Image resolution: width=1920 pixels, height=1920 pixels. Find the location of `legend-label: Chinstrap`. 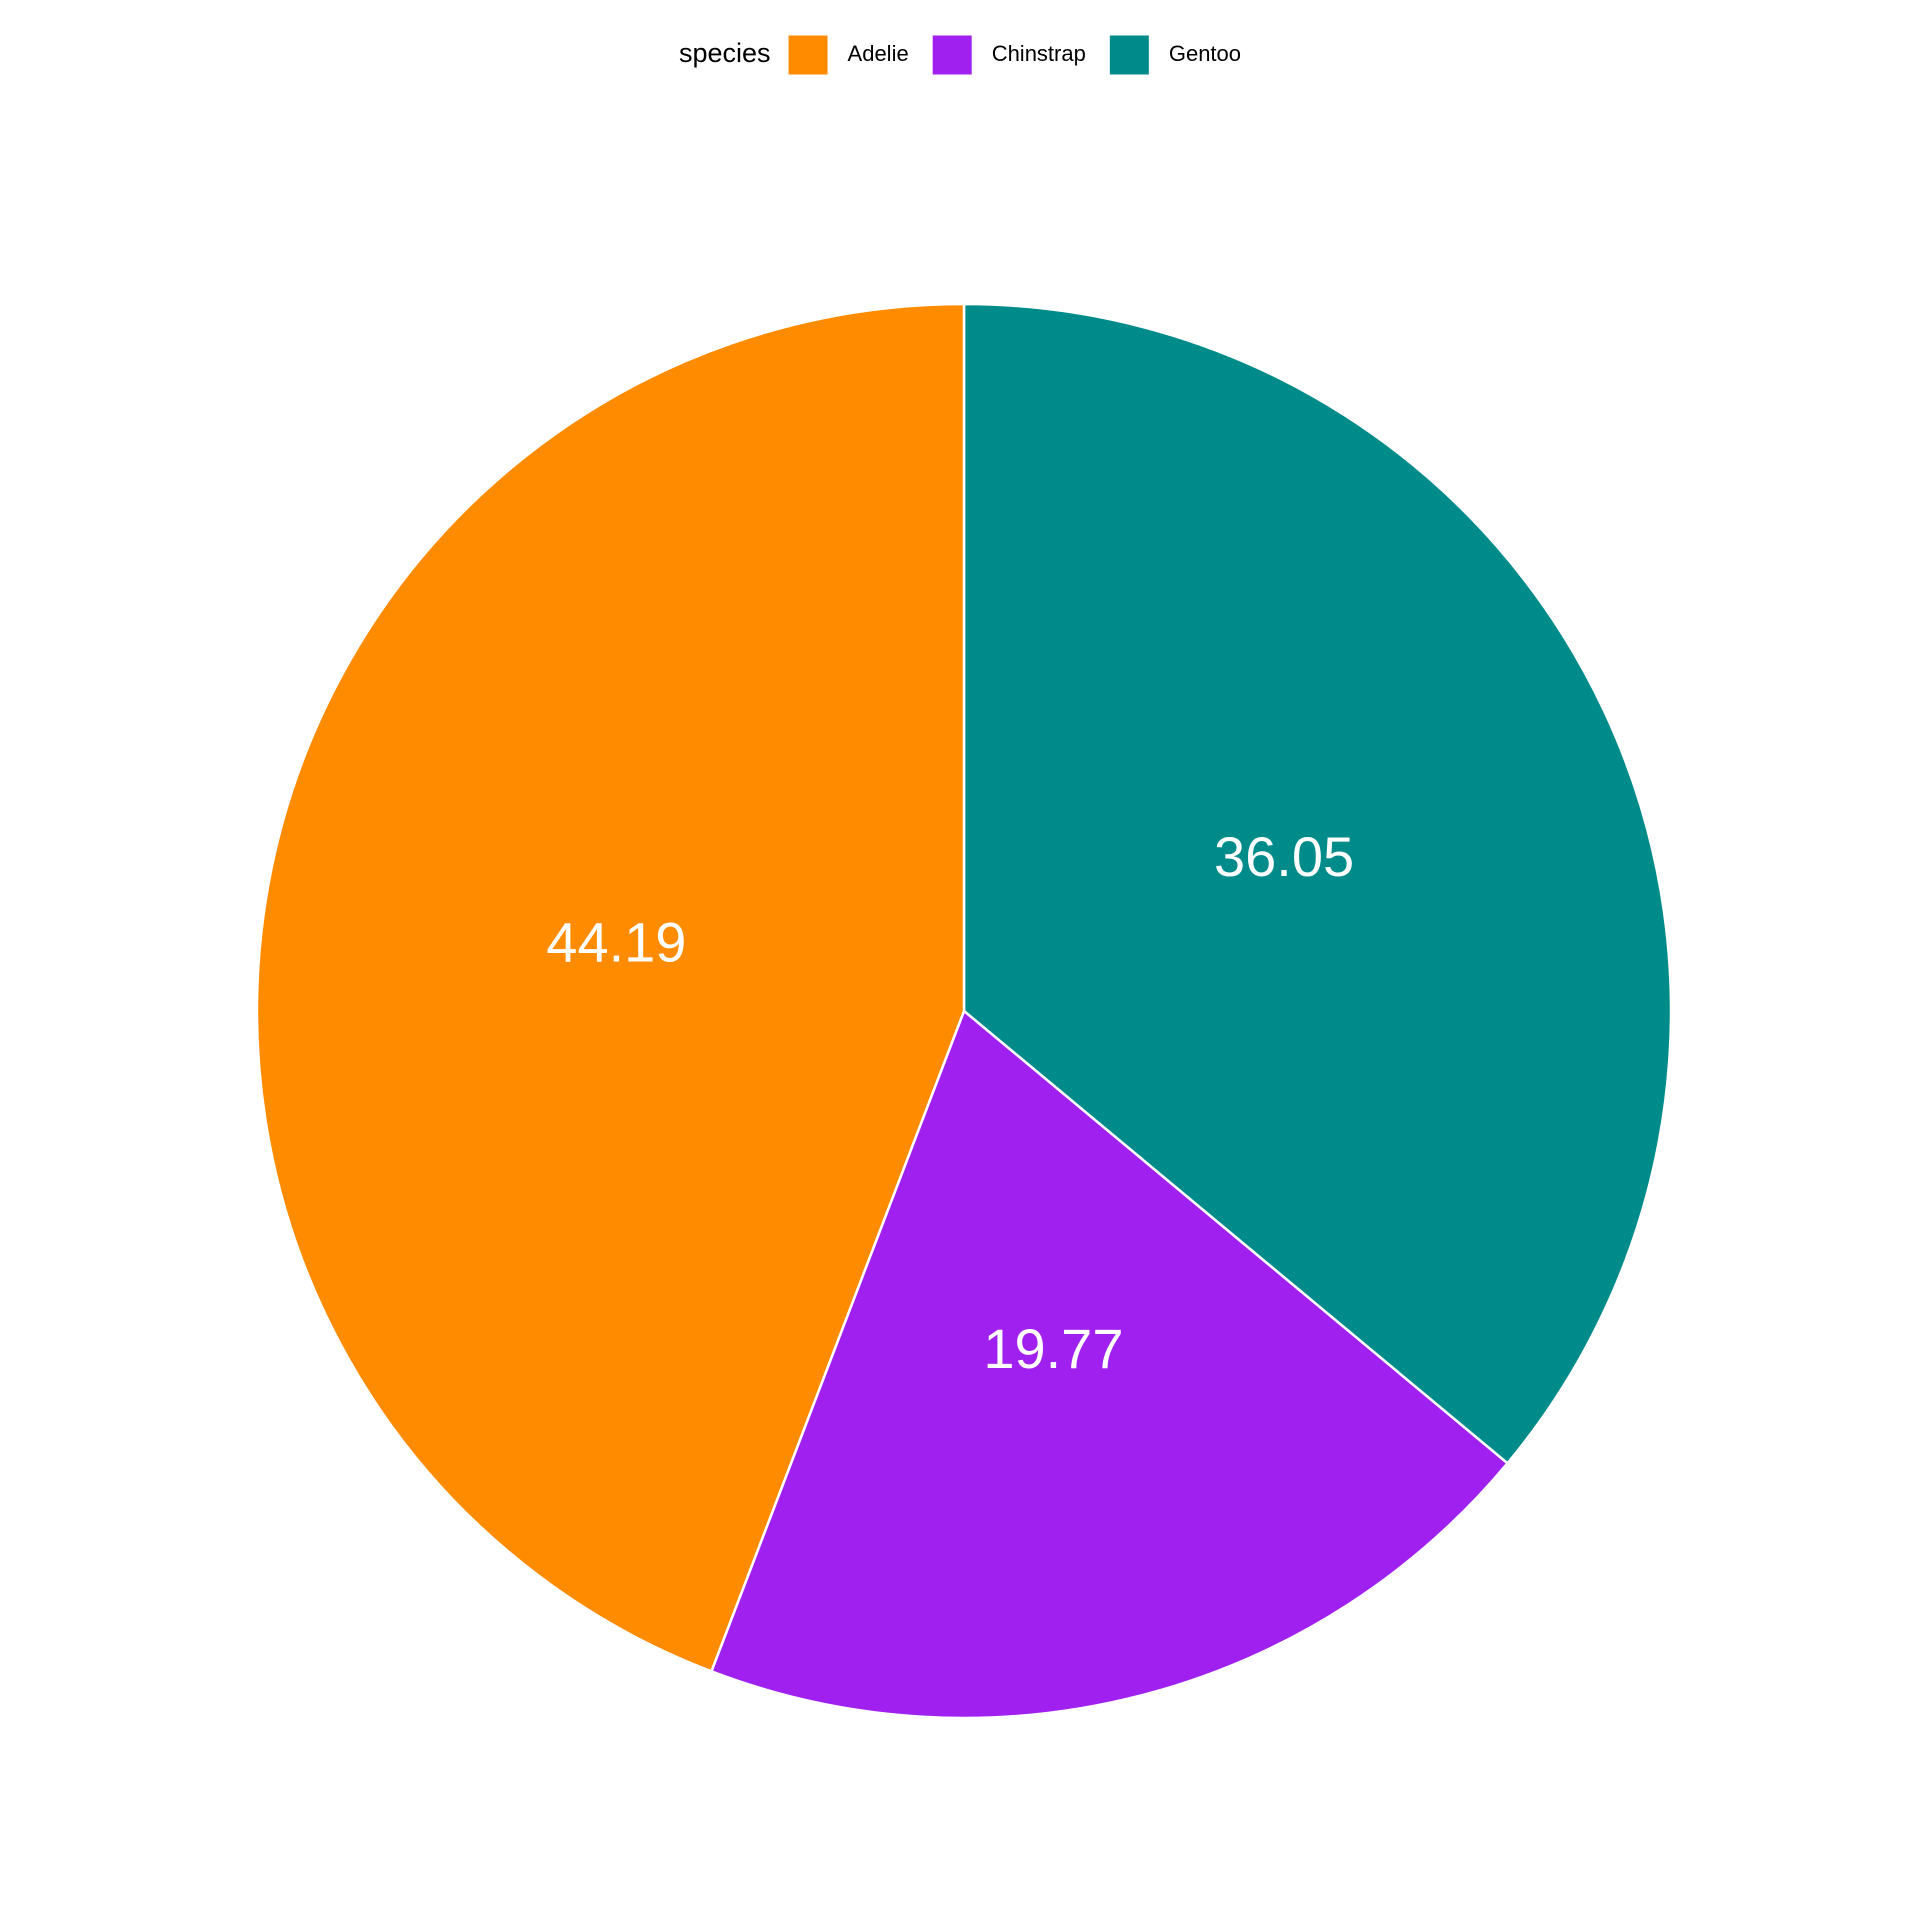

legend-label: Chinstrap is located at coordinates (1039, 53).